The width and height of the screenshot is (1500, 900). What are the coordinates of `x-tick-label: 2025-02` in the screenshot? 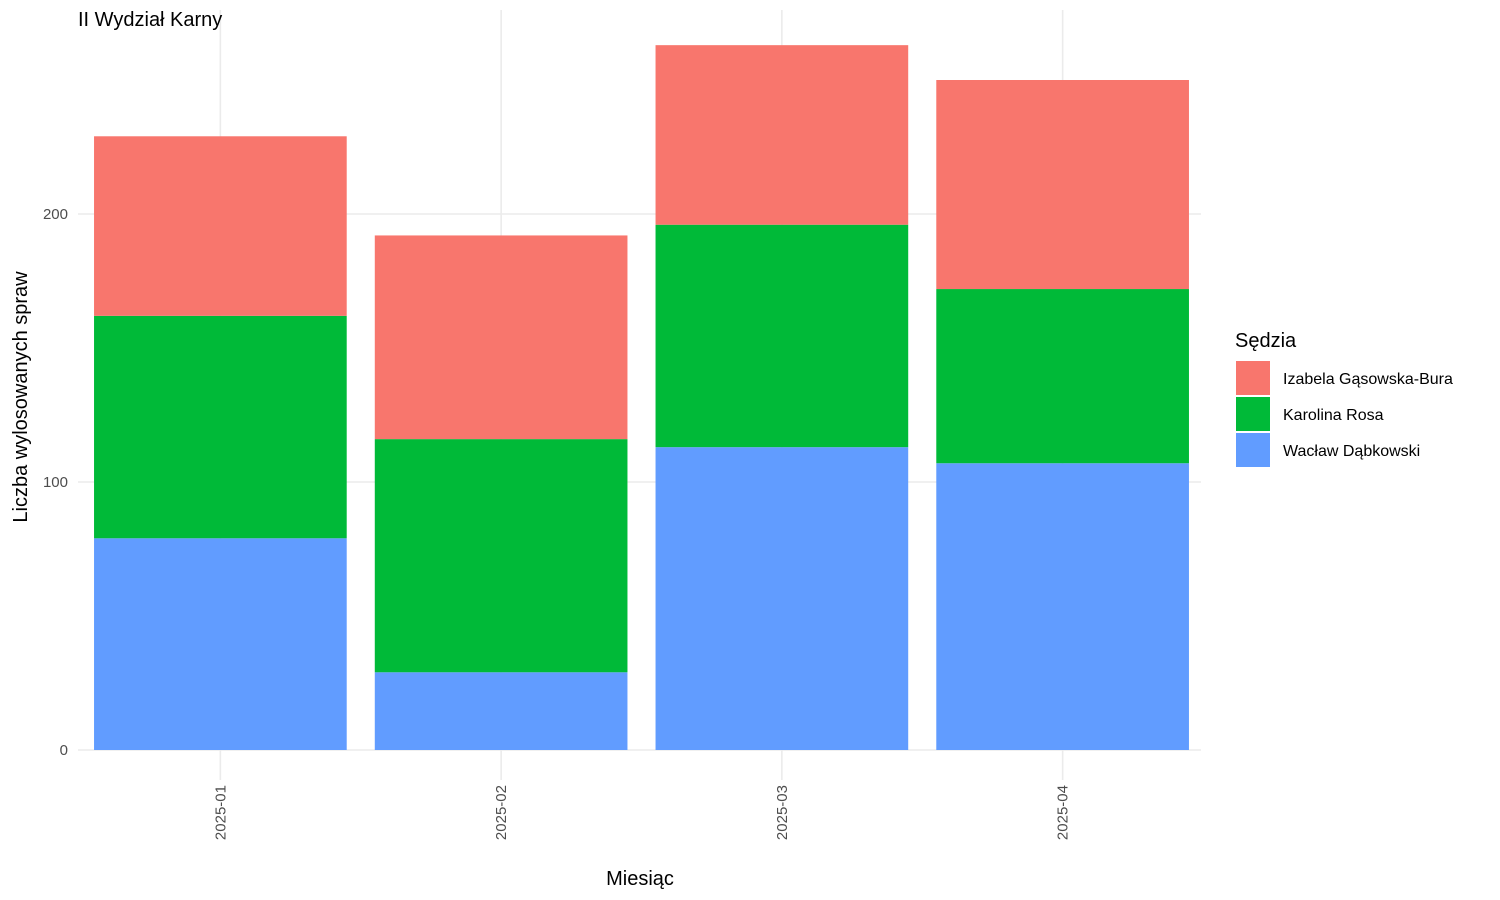 It's located at (501, 812).